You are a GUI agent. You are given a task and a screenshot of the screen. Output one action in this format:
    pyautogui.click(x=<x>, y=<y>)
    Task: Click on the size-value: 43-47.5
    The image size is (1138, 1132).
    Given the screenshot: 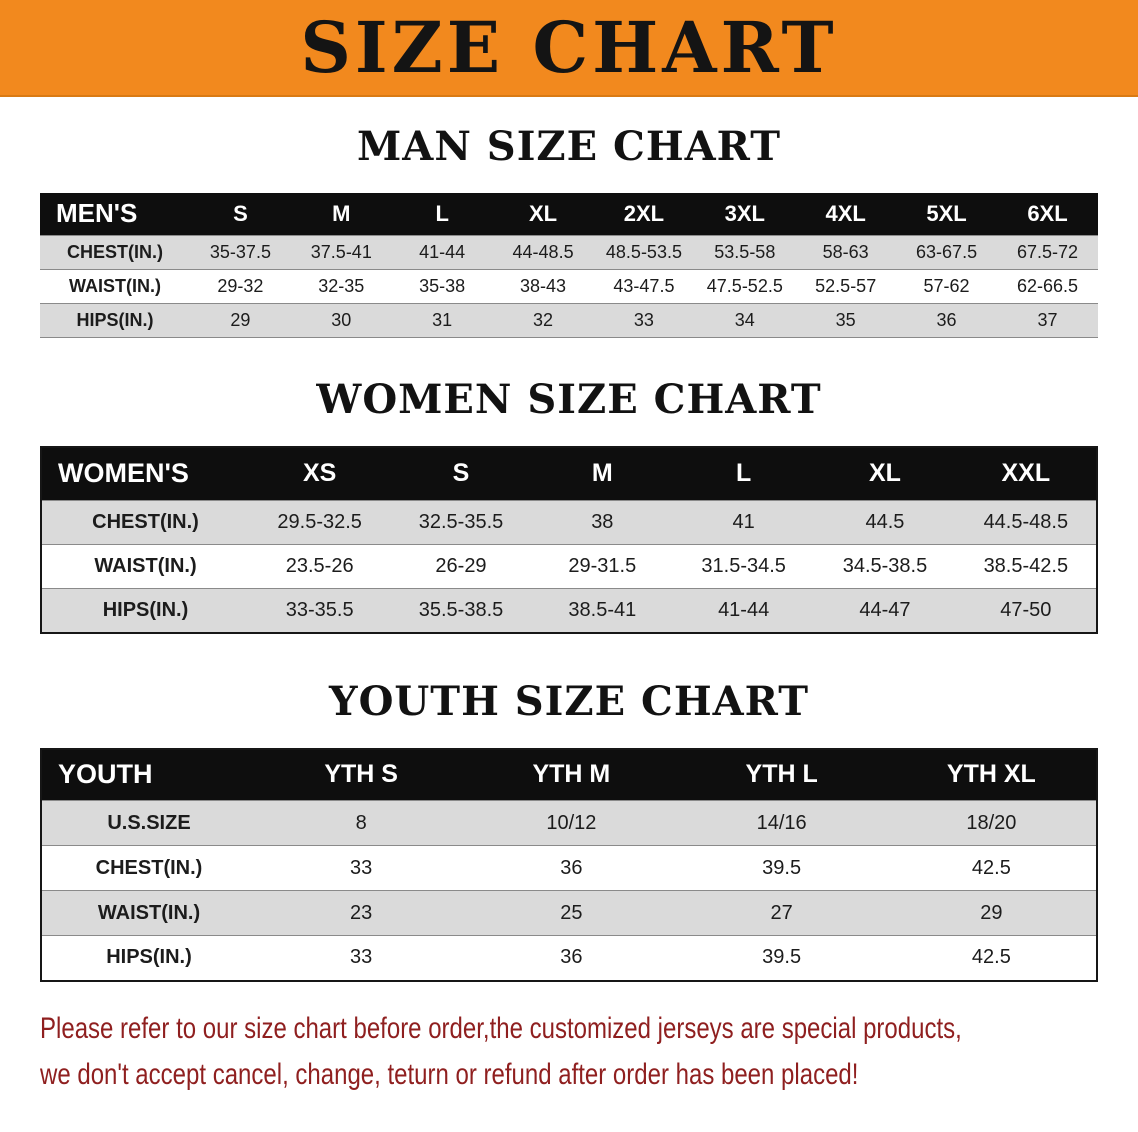 What is the action you would take?
    pyautogui.click(x=644, y=286)
    